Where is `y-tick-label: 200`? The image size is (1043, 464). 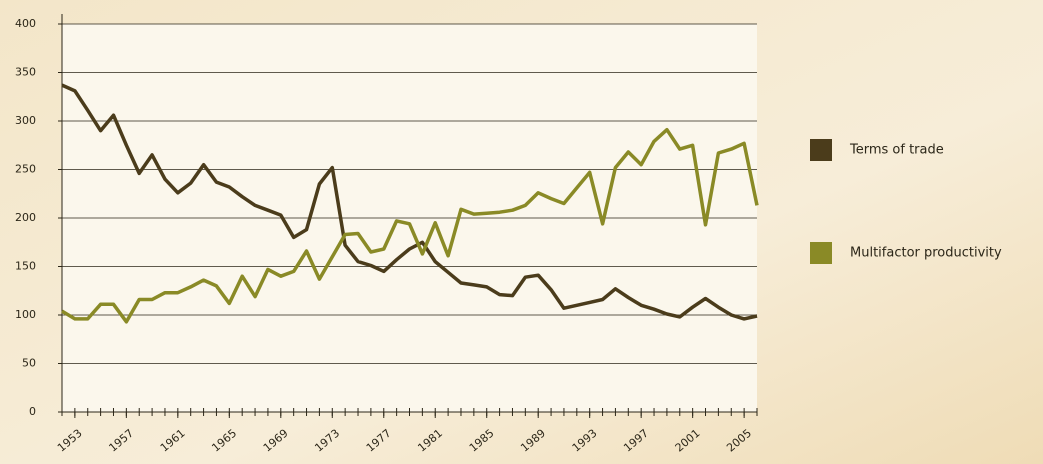
y-tick-label: 200 is located at coordinates (25, 217).